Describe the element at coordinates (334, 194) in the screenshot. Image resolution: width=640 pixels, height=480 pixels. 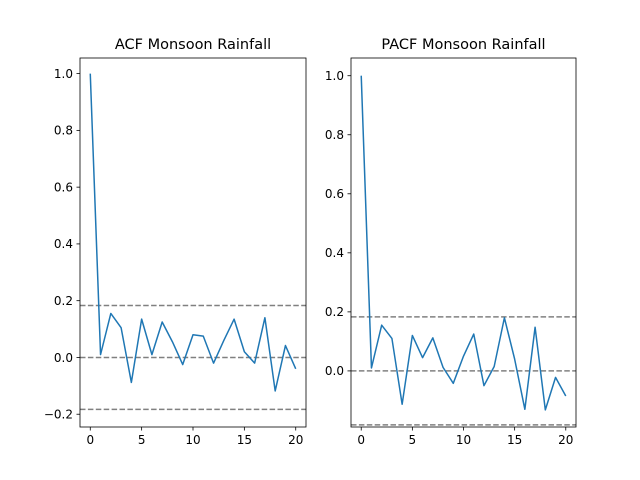
I see `pacf-y-tick-label: 0.6` at that location.